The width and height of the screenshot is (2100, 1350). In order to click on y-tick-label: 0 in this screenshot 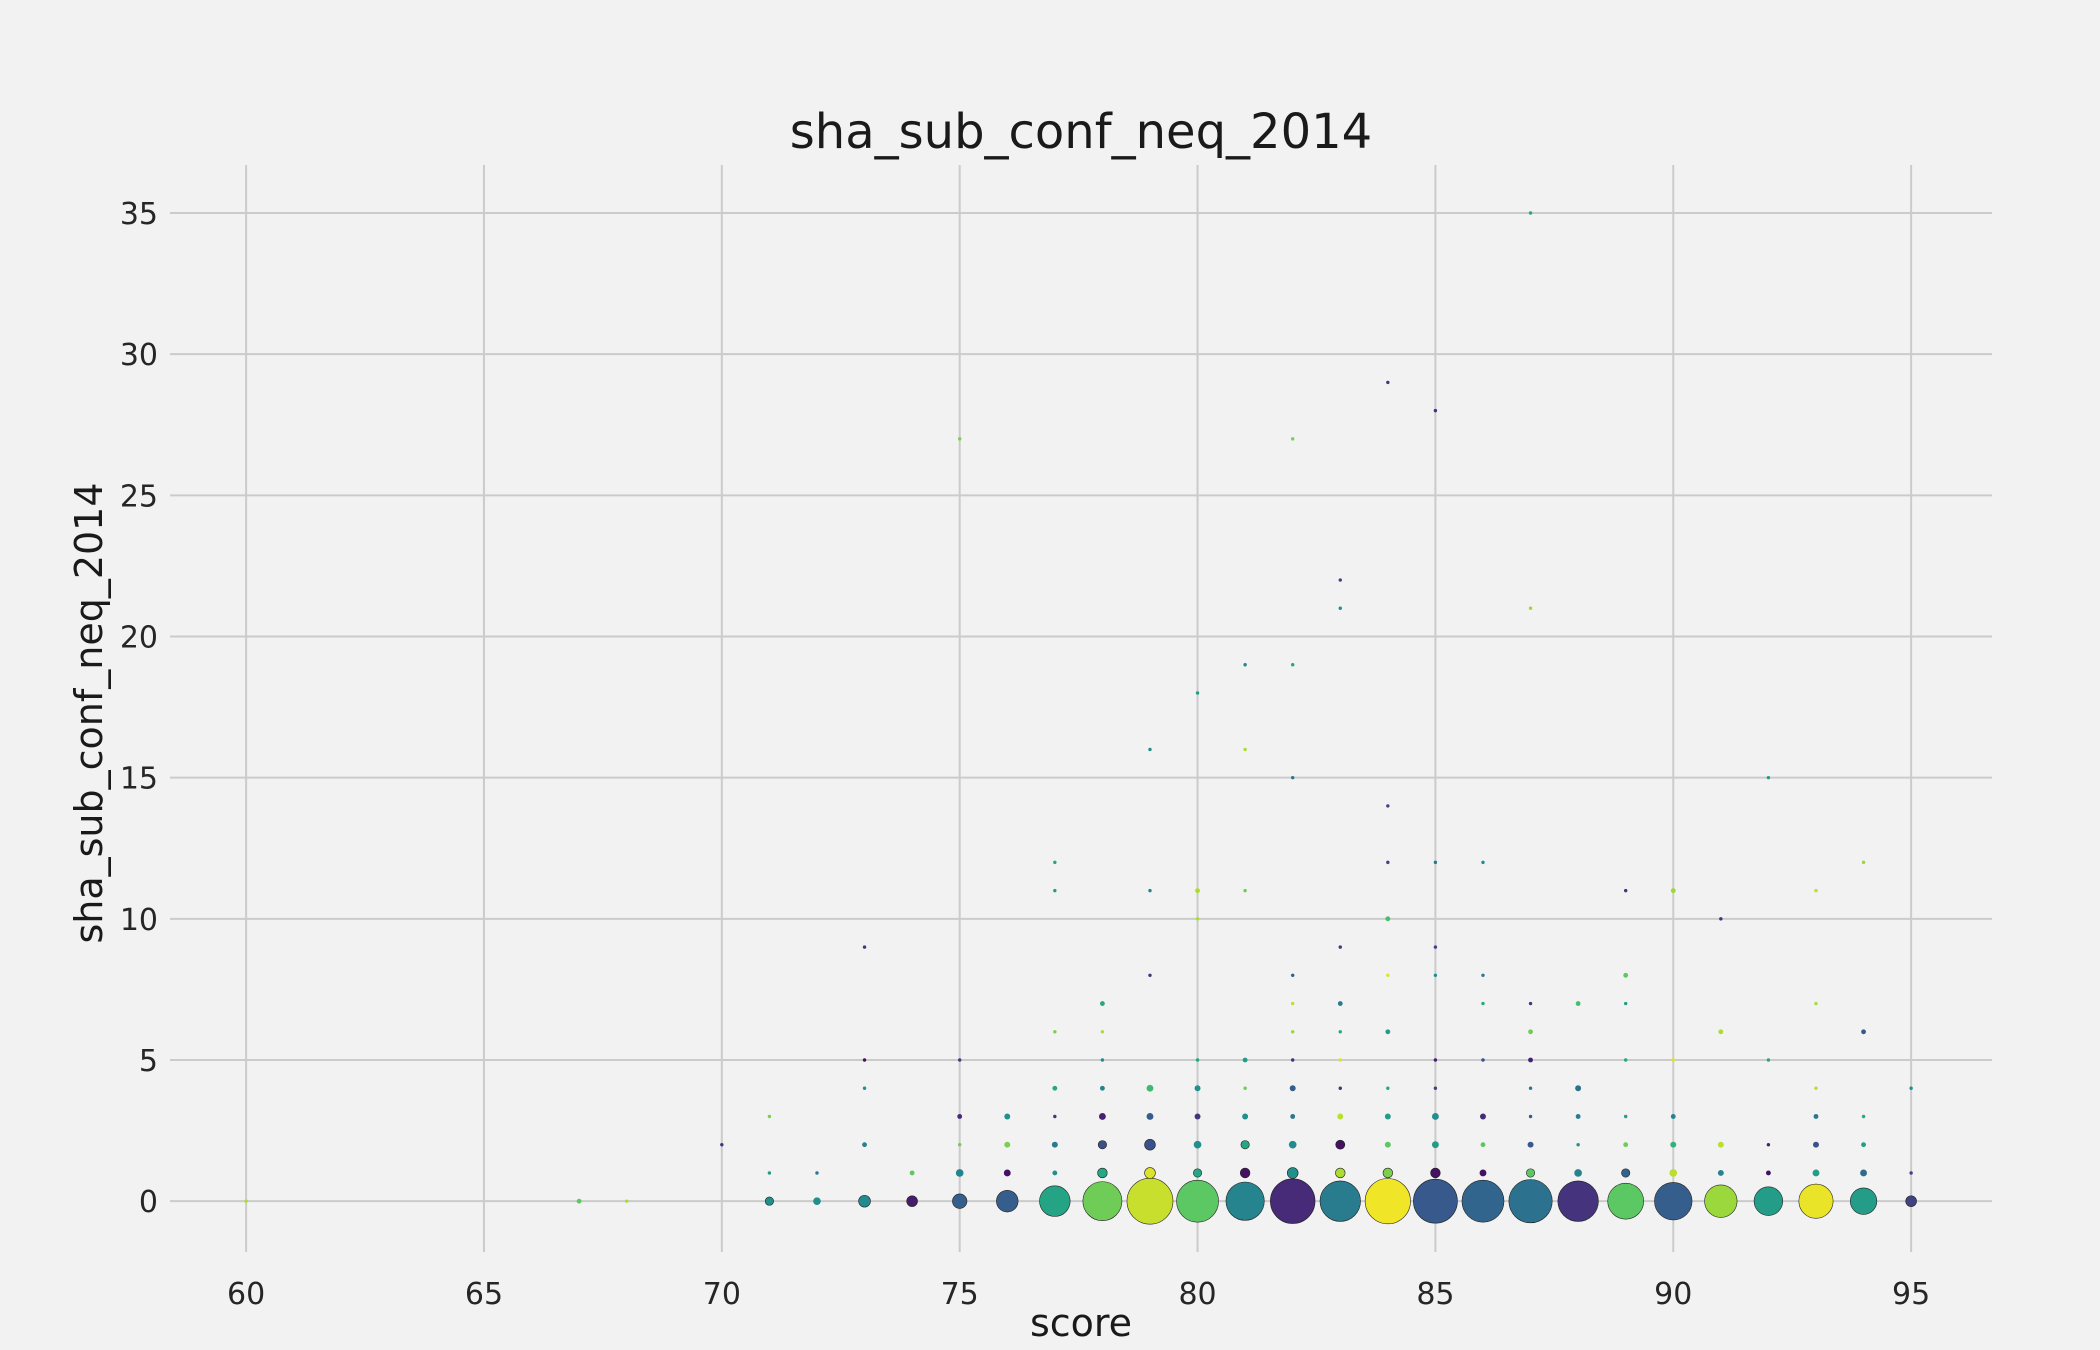, I will do `click(148, 1202)`.